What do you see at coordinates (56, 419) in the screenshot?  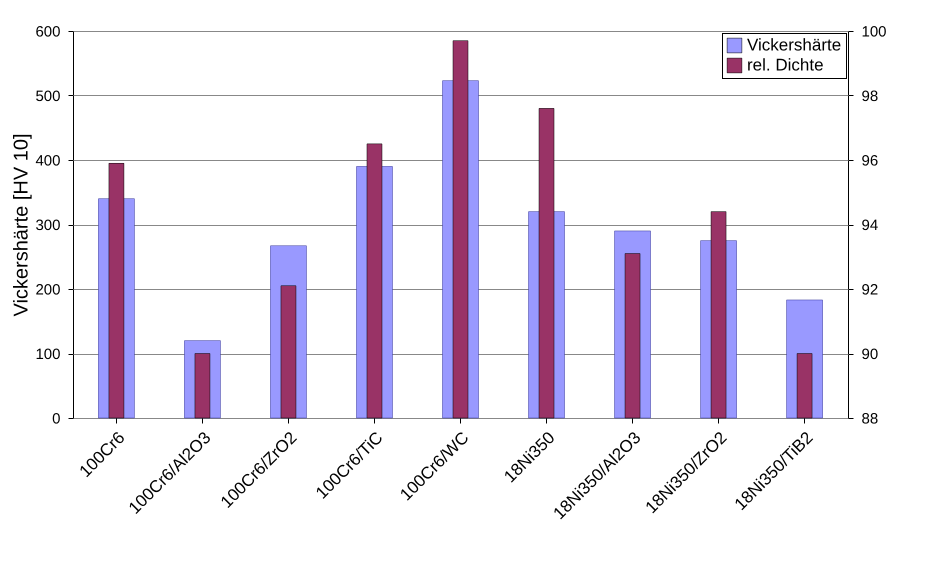 I see `y-tick-label: 0` at bounding box center [56, 419].